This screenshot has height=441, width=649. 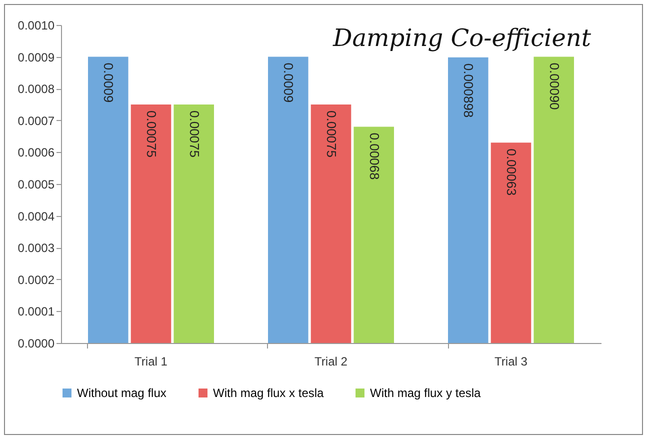 I want to click on y-tick-label: 0.0005, so click(x=36, y=185).